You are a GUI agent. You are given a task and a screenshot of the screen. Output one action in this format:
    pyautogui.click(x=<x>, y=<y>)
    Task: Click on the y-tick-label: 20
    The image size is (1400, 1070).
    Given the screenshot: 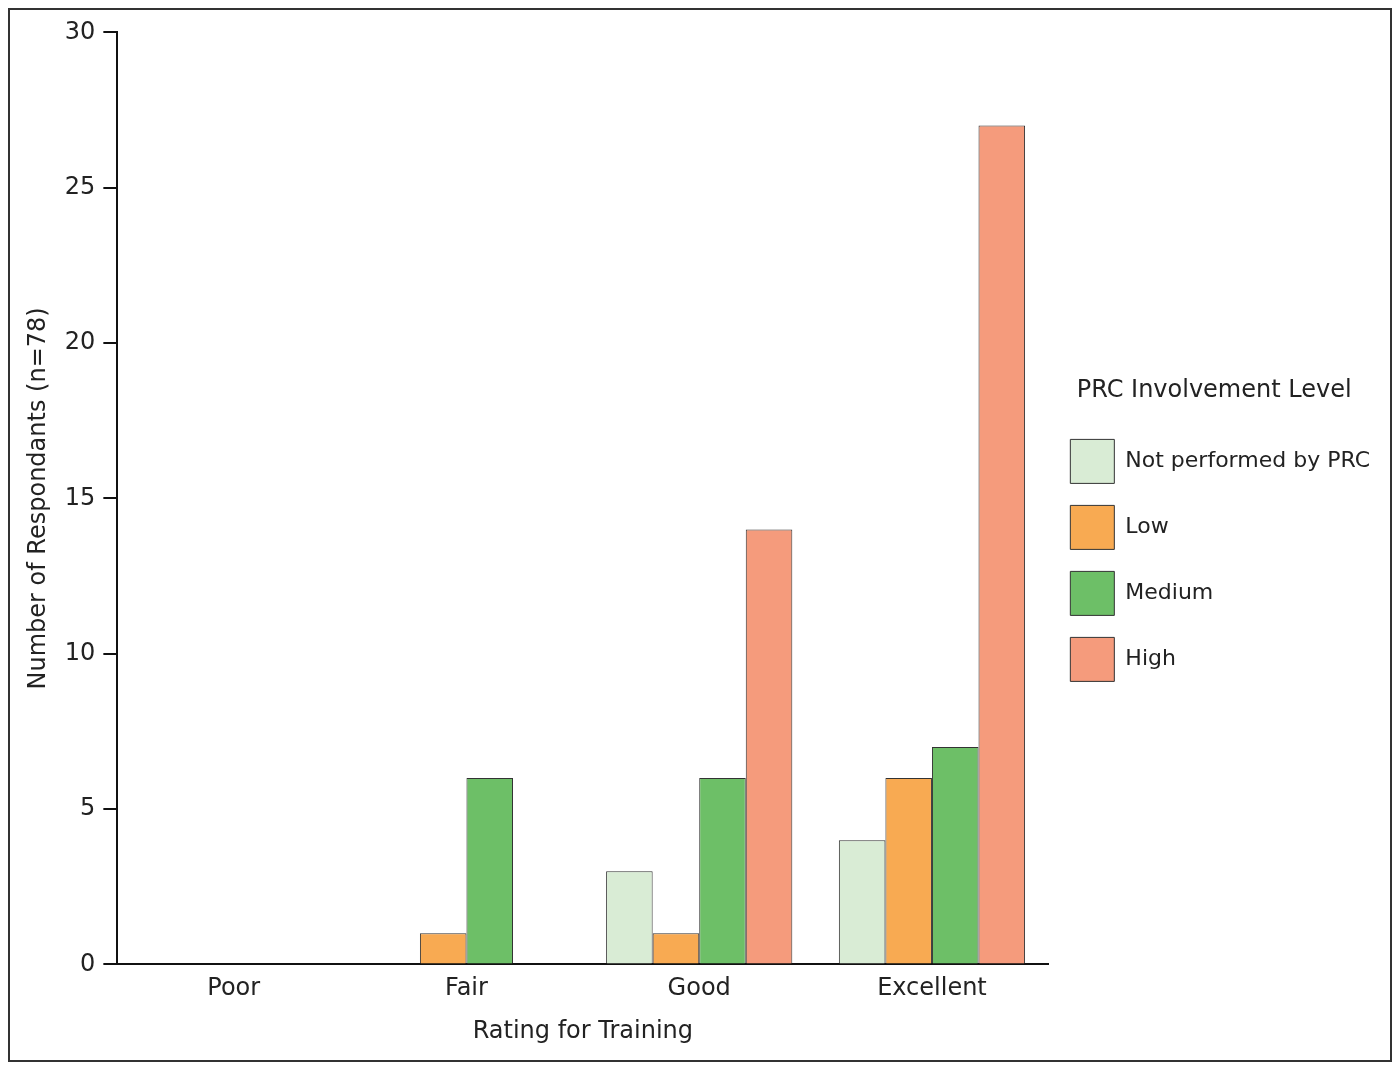 What is the action you would take?
    pyautogui.click(x=80, y=341)
    